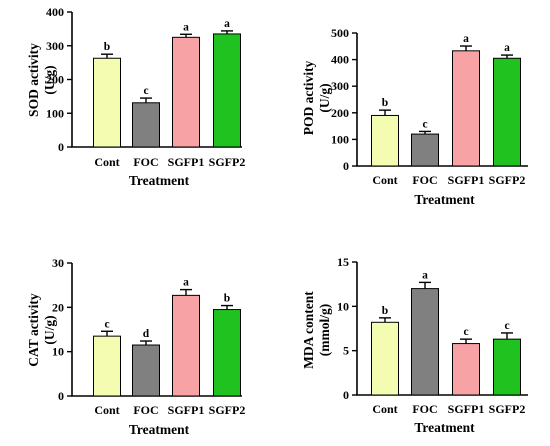 The height and width of the screenshot is (446, 550). What do you see at coordinates (507, 180) in the screenshot?
I see `pod-category-label: SGFP2` at bounding box center [507, 180].